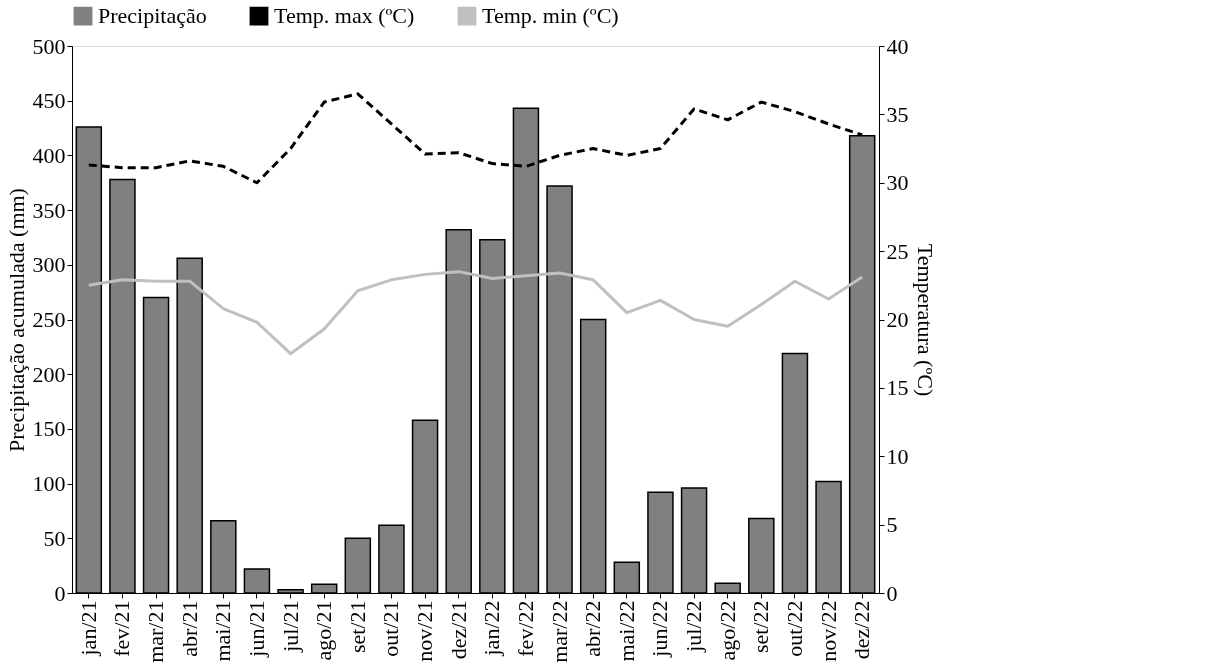 The image size is (1218, 668). Describe the element at coordinates (897, 319) in the screenshot. I see `y2-tick-label: 20` at that location.